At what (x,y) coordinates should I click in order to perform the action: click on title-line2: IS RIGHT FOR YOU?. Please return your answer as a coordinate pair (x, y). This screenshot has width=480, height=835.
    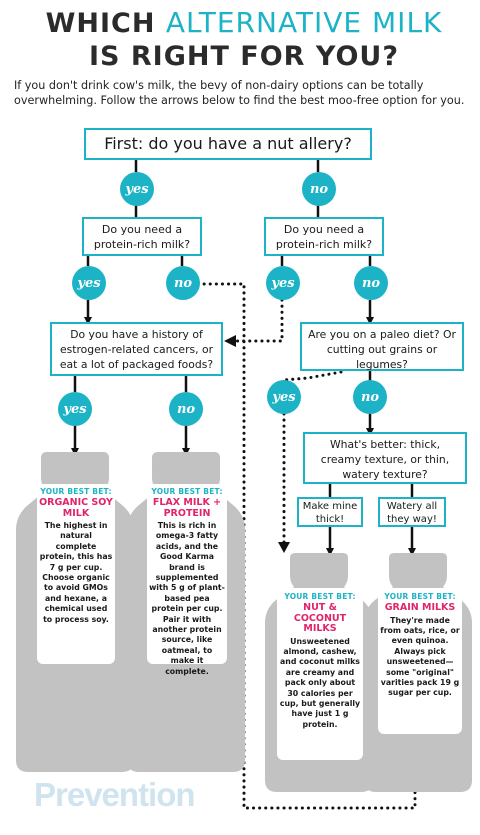
    Looking at the image, I should click on (244, 56).